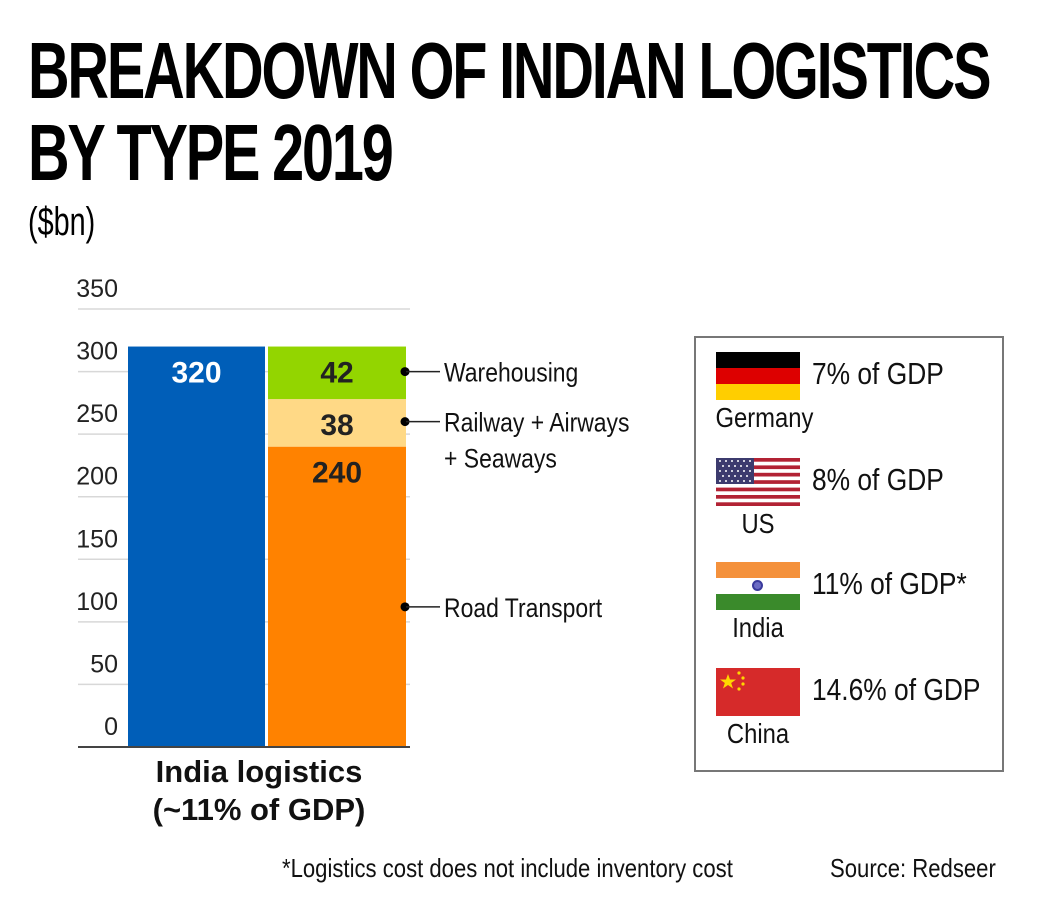  Describe the element at coordinates (509, 70) in the screenshot. I see `title-line-1: BREAKDOWN OF INDIAN LOGISTICS` at that location.